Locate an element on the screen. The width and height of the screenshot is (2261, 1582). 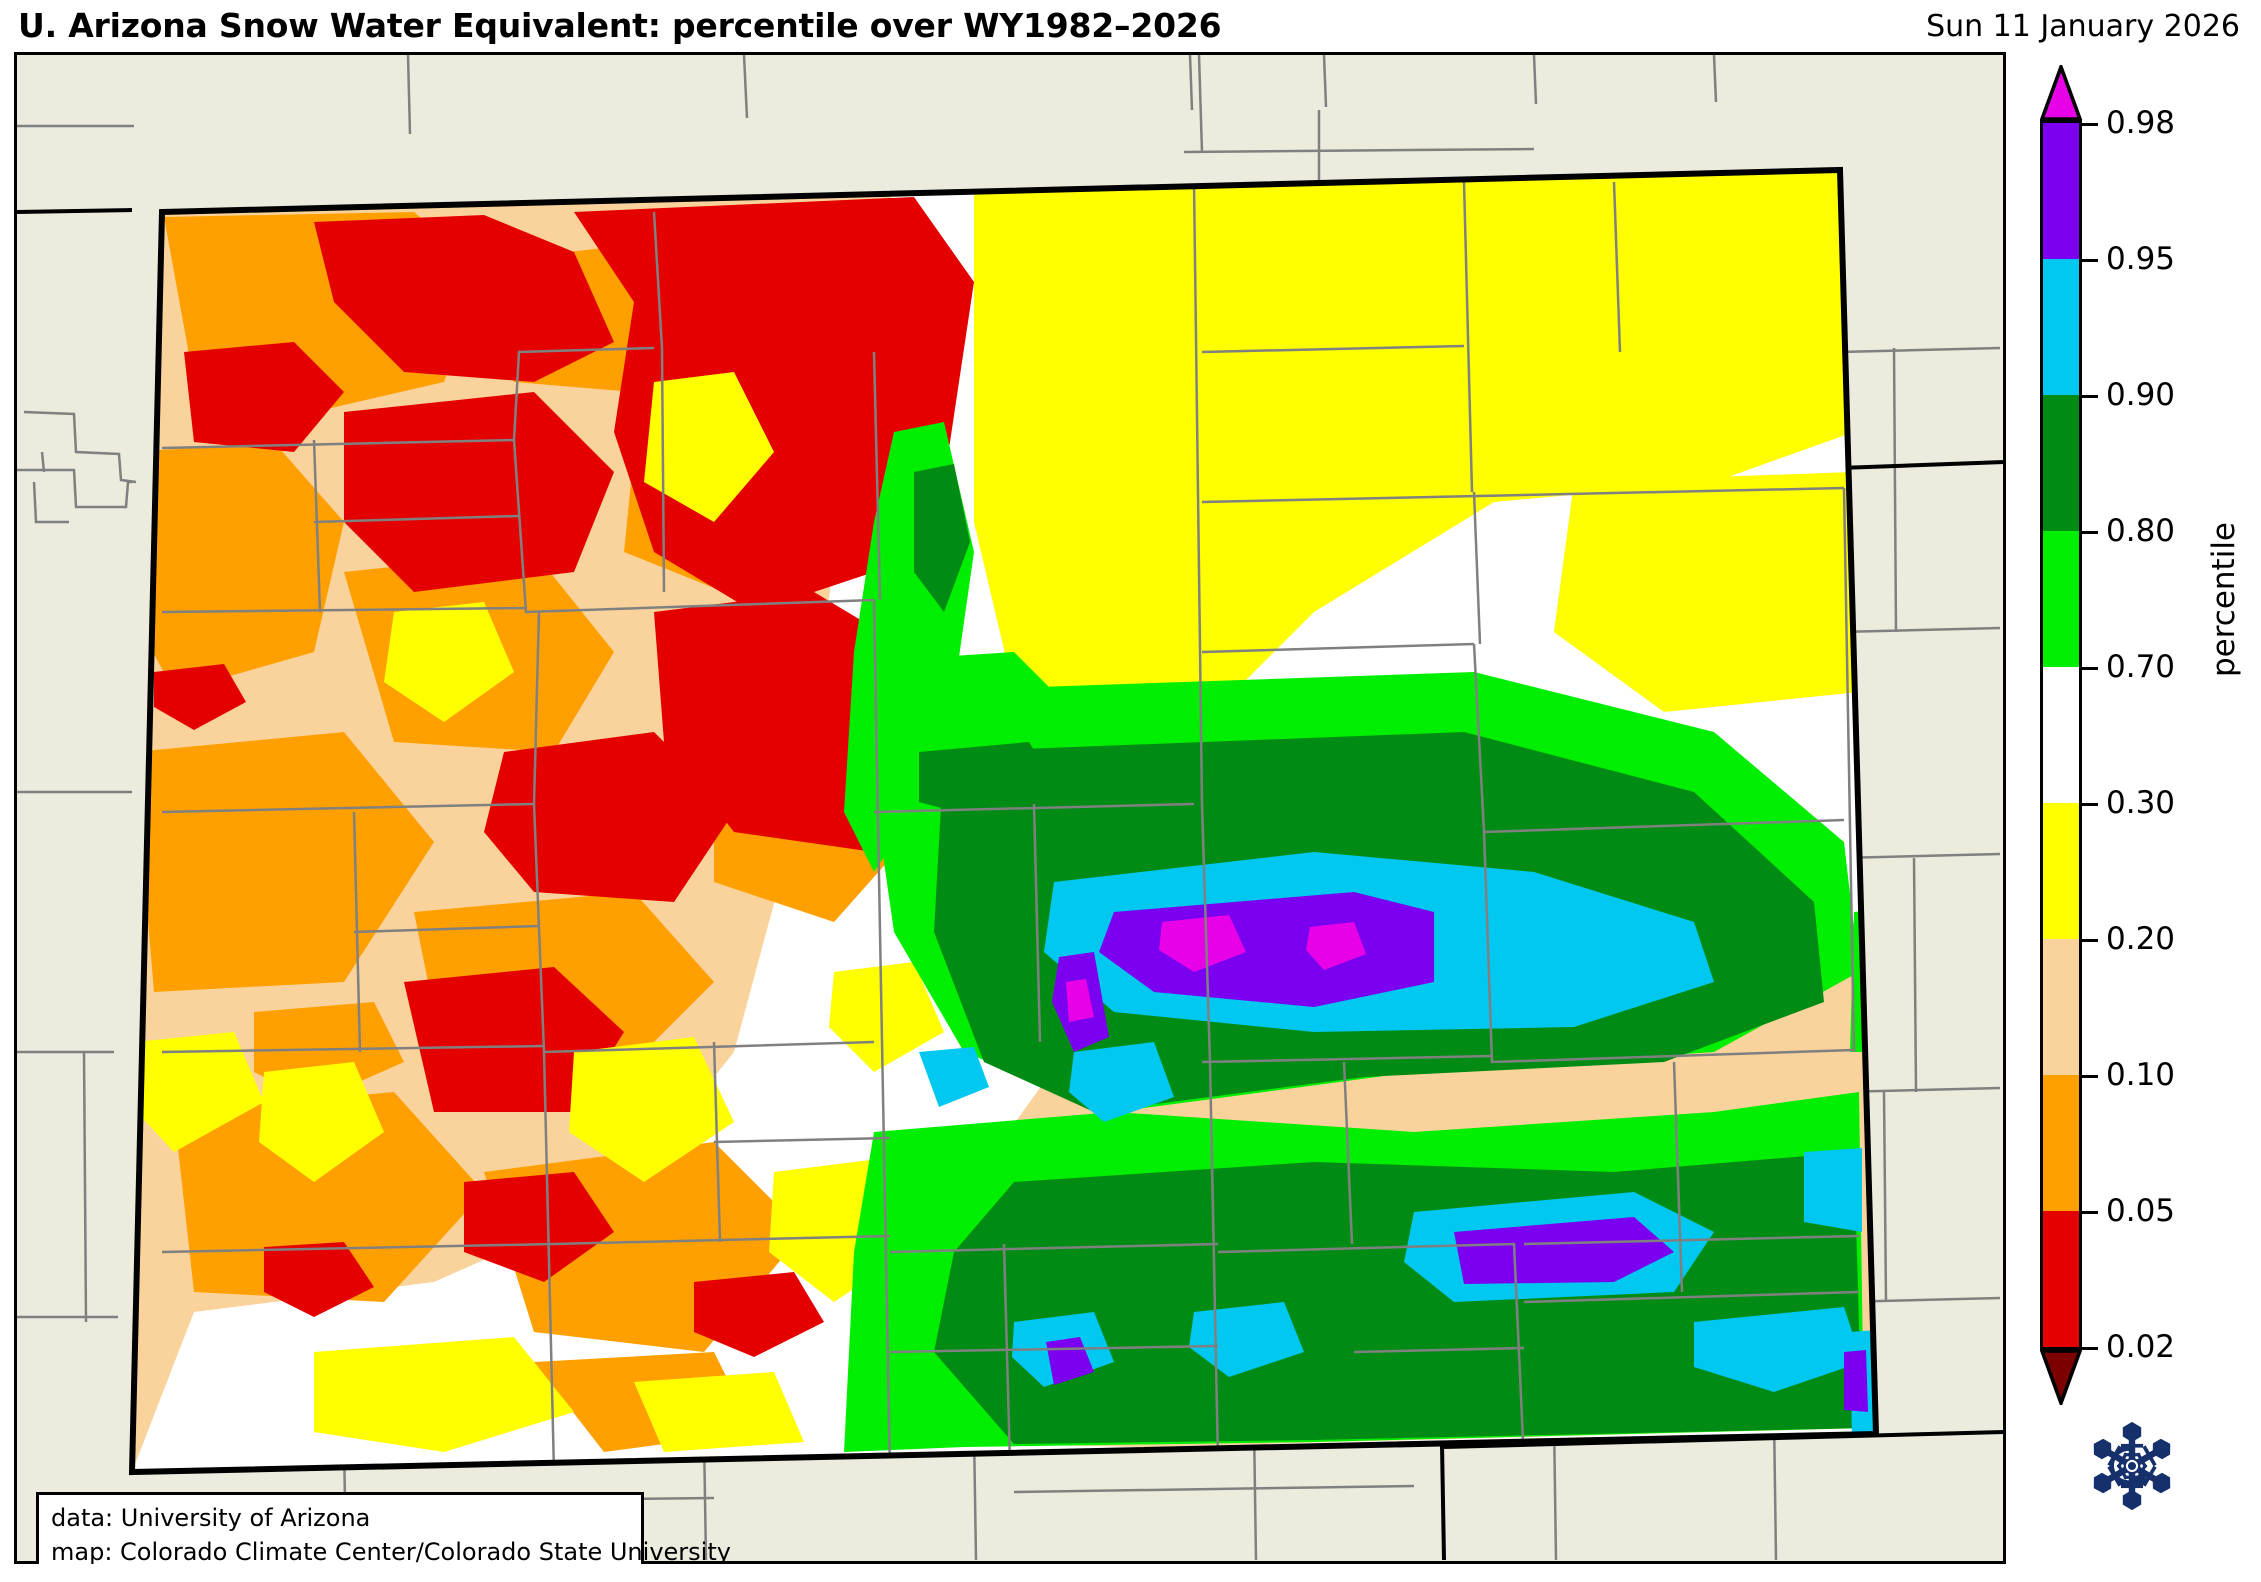
colorbar-tick-label-4: 0.70 is located at coordinates (2141, 667).